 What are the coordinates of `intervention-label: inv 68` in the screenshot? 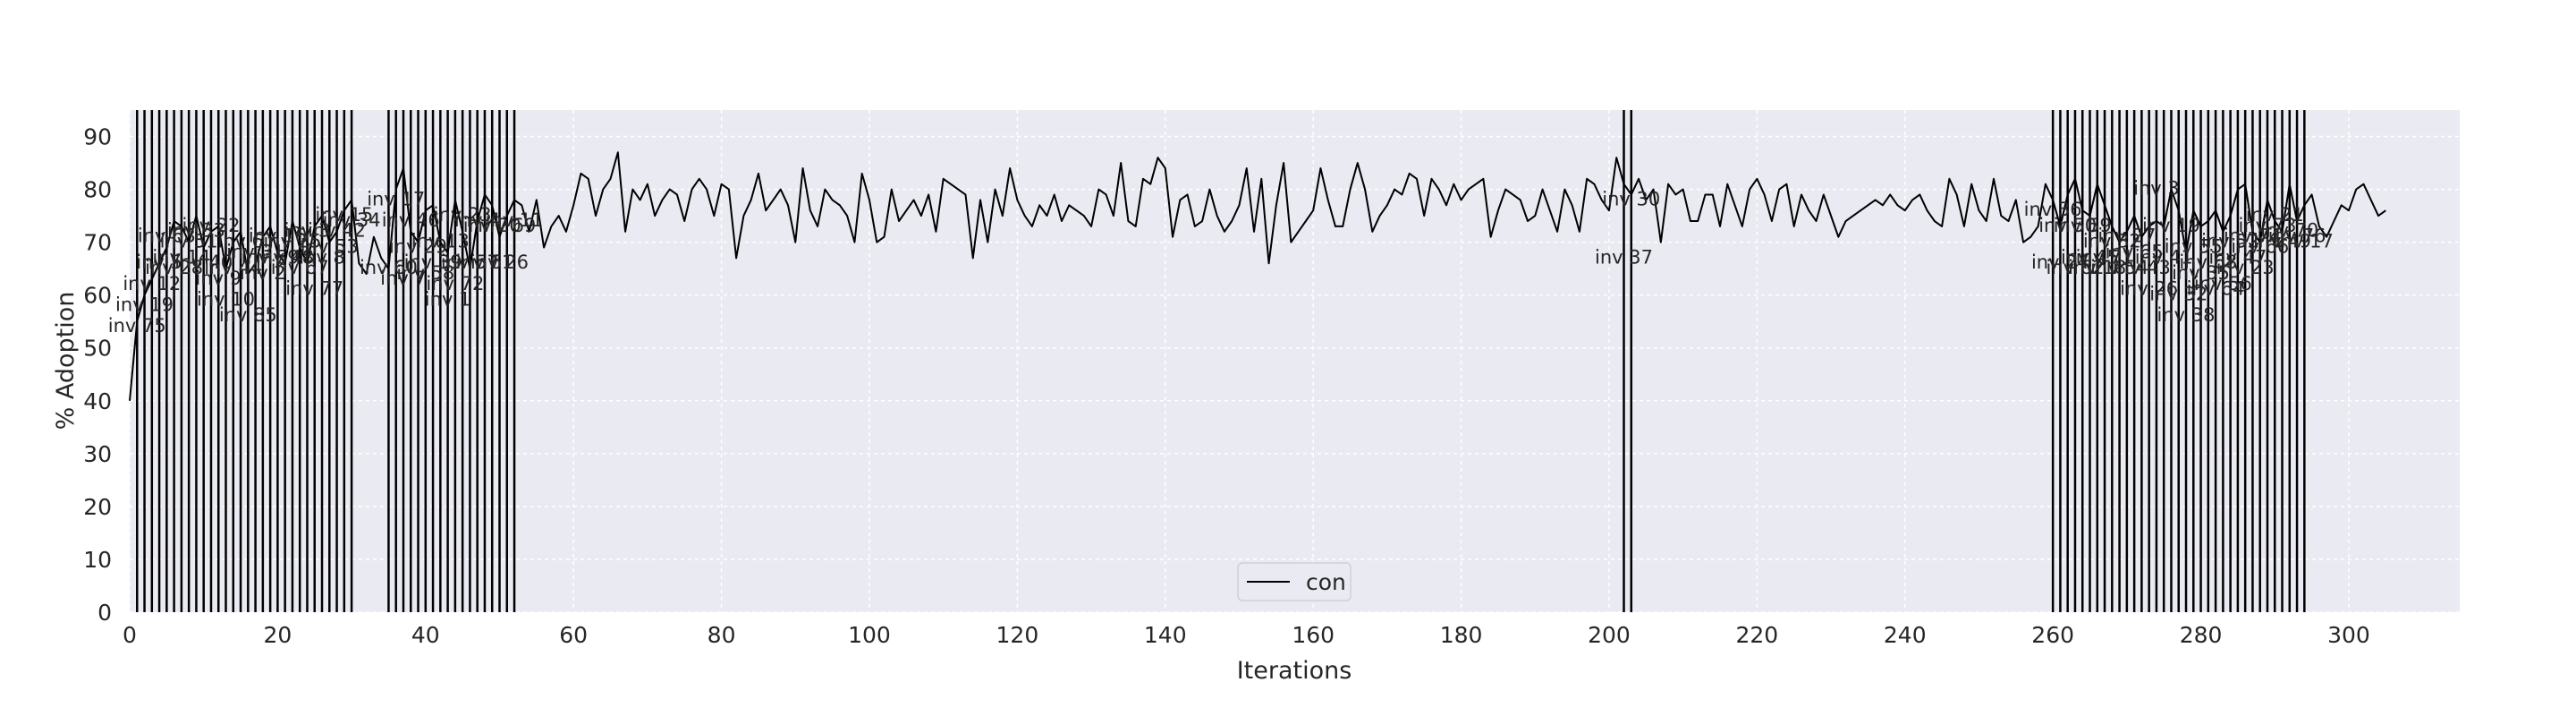 It's located at (2208, 262).